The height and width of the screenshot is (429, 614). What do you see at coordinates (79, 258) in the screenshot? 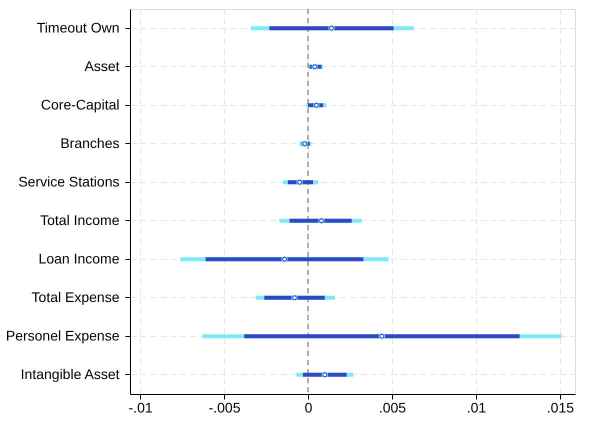
I see `y-tick-label: Loan Income` at bounding box center [79, 258].